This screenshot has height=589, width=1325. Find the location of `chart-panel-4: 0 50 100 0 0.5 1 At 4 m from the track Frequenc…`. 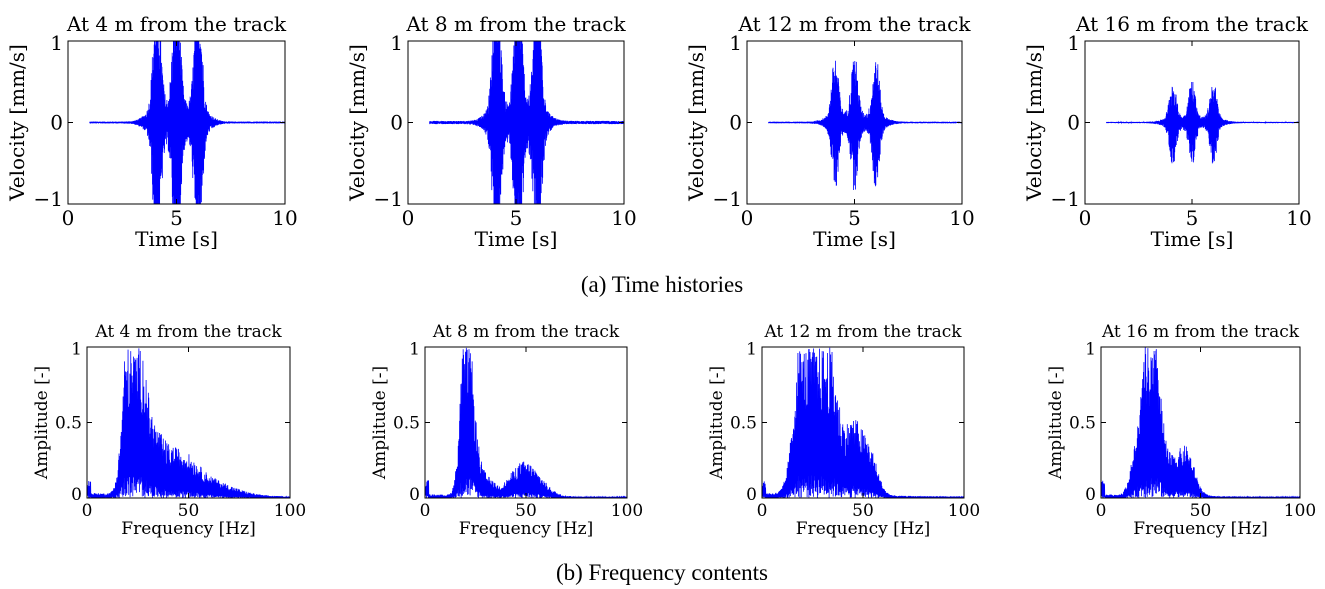

chart-panel-4: 0 50 100 0 0.5 1 At 4 m from the track Frequenc… is located at coordinates (169, 430).